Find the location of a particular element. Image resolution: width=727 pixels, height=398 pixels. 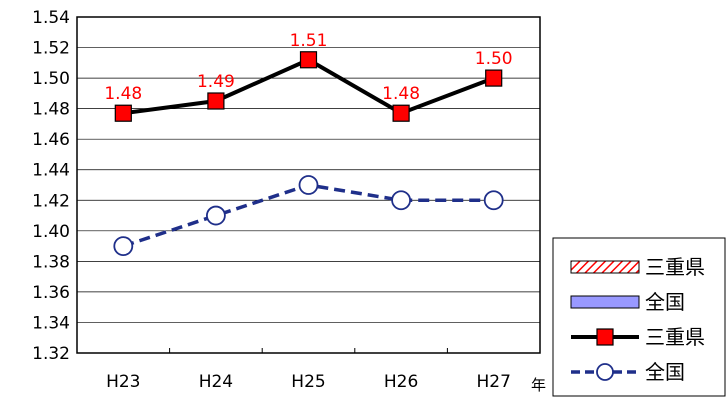

legend-swatch-marker is located at coordinates (605, 337).